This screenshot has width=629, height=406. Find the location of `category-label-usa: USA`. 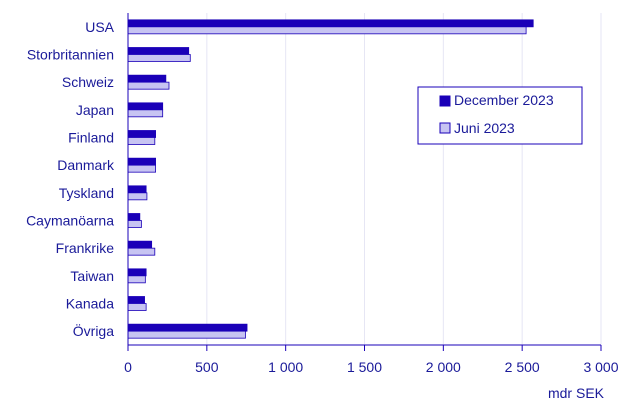

category-label-usa: USA is located at coordinates (99, 27).